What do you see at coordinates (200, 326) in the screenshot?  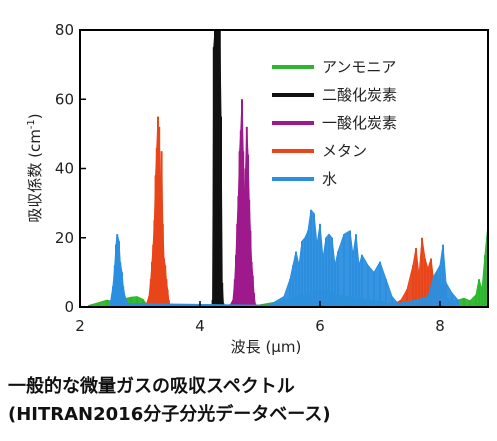 I see `x-tick-label-1: 4` at bounding box center [200, 326].